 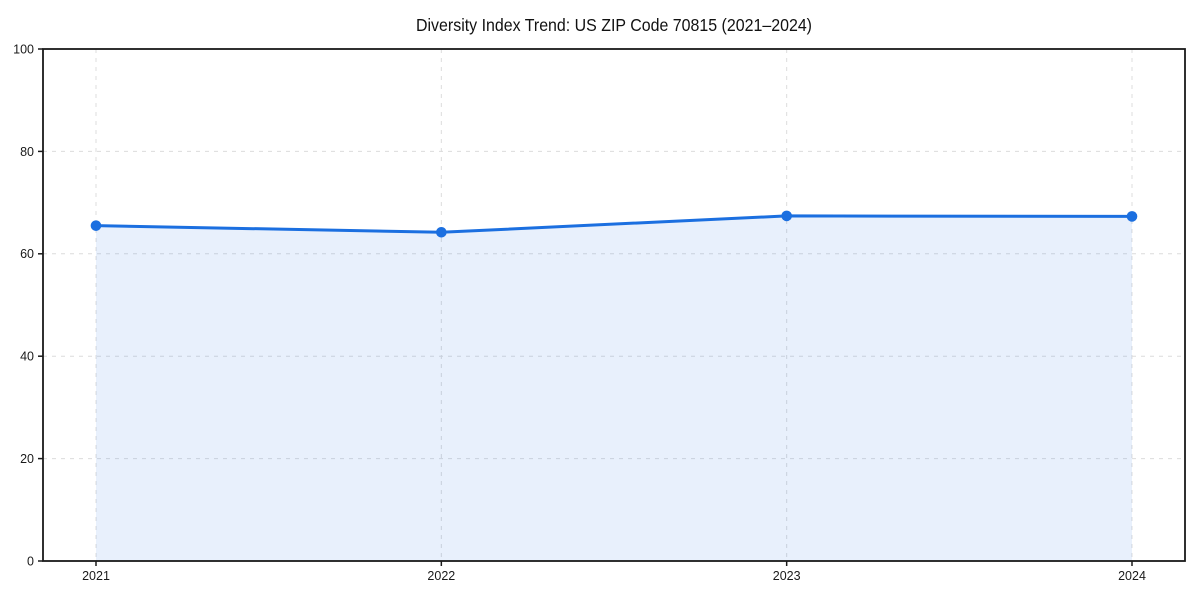 What do you see at coordinates (787, 576) in the screenshot?
I see `x-tick-label: 2023` at bounding box center [787, 576].